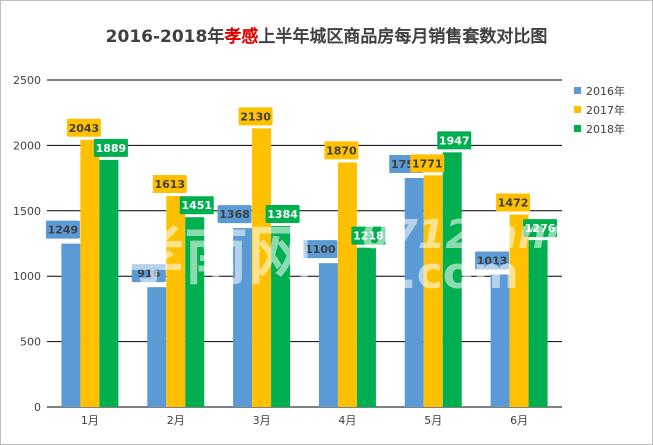 The image size is (653, 445). Describe the element at coordinates (433, 420) in the screenshot. I see `x-tick-label: 5月` at that location.